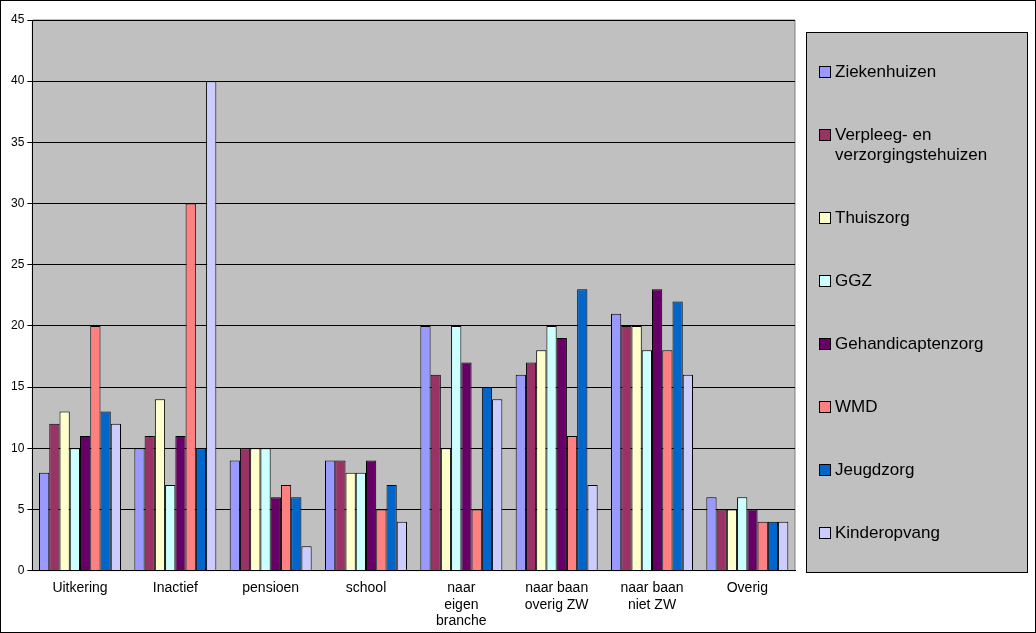 This screenshot has width=1036, height=633. What do you see at coordinates (652, 595) in the screenshot?
I see `x-tick-label: naar baan niet ZW` at bounding box center [652, 595].